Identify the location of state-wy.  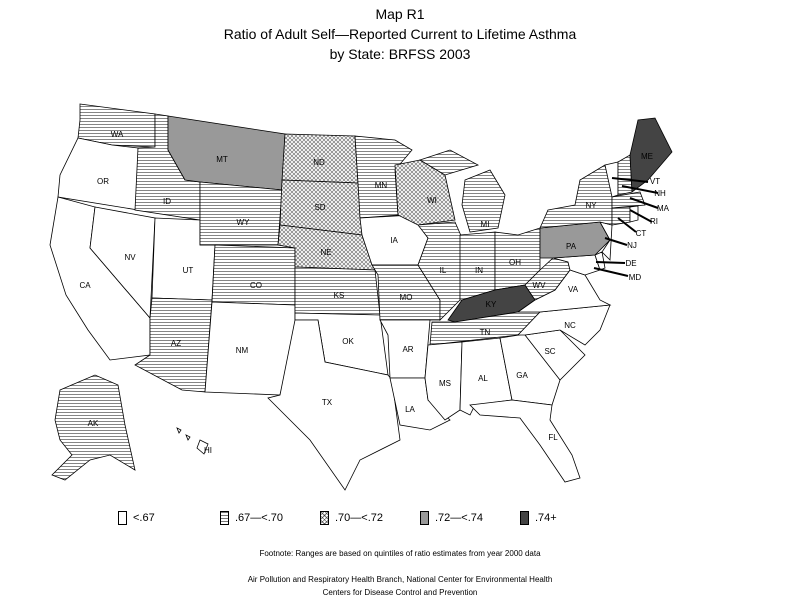
(241, 213).